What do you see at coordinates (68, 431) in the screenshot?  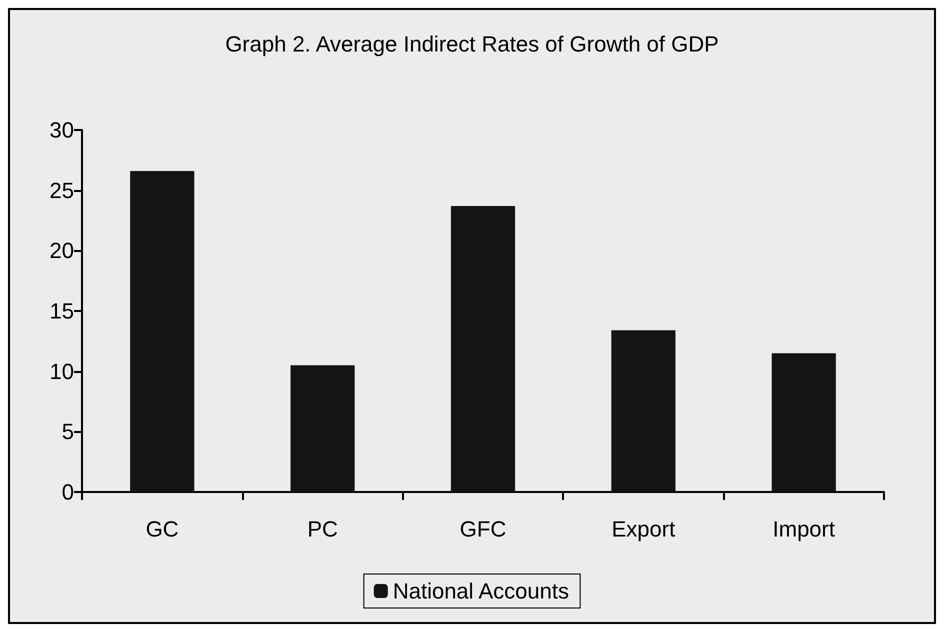 I see `y-tick-label: 5` at bounding box center [68, 431].